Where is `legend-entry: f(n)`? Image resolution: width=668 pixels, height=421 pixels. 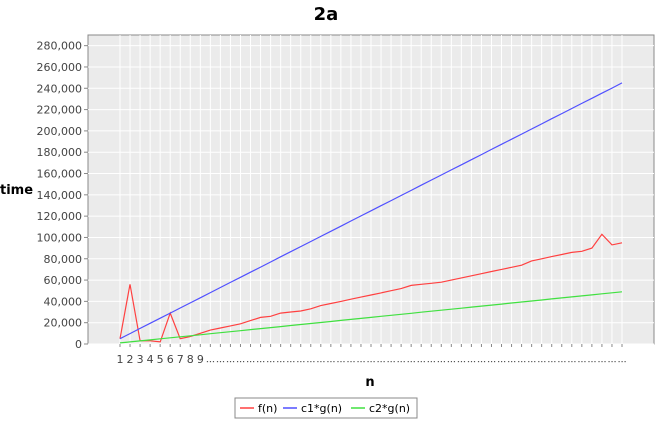 legend-entry: f(n) is located at coordinates (267, 408).